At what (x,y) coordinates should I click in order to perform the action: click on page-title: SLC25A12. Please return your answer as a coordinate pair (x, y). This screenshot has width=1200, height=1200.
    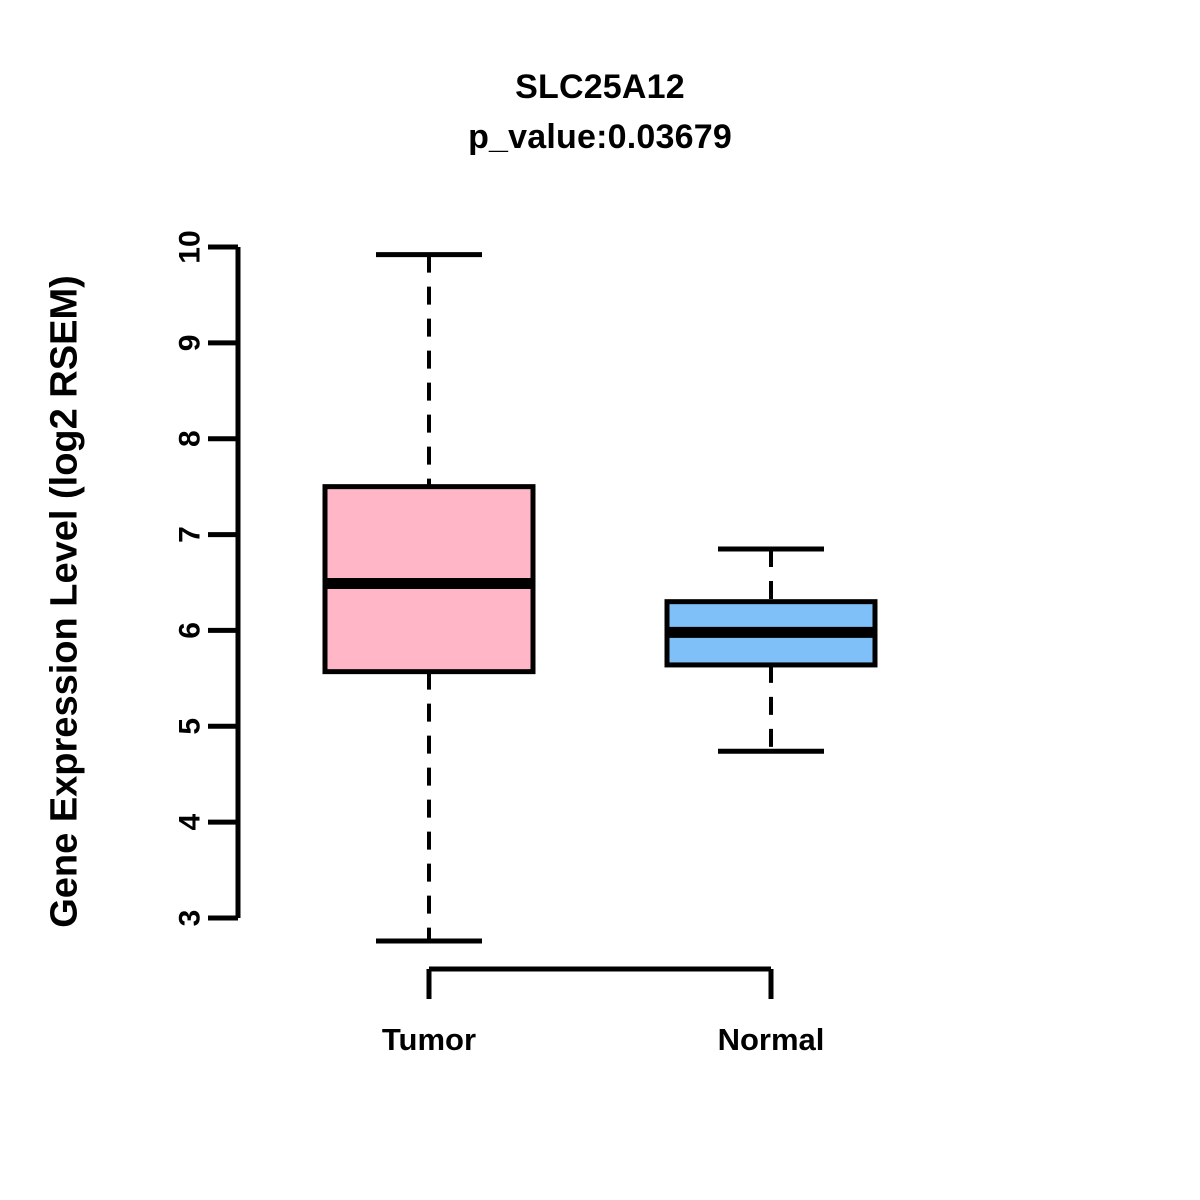
    Looking at the image, I should click on (600, 87).